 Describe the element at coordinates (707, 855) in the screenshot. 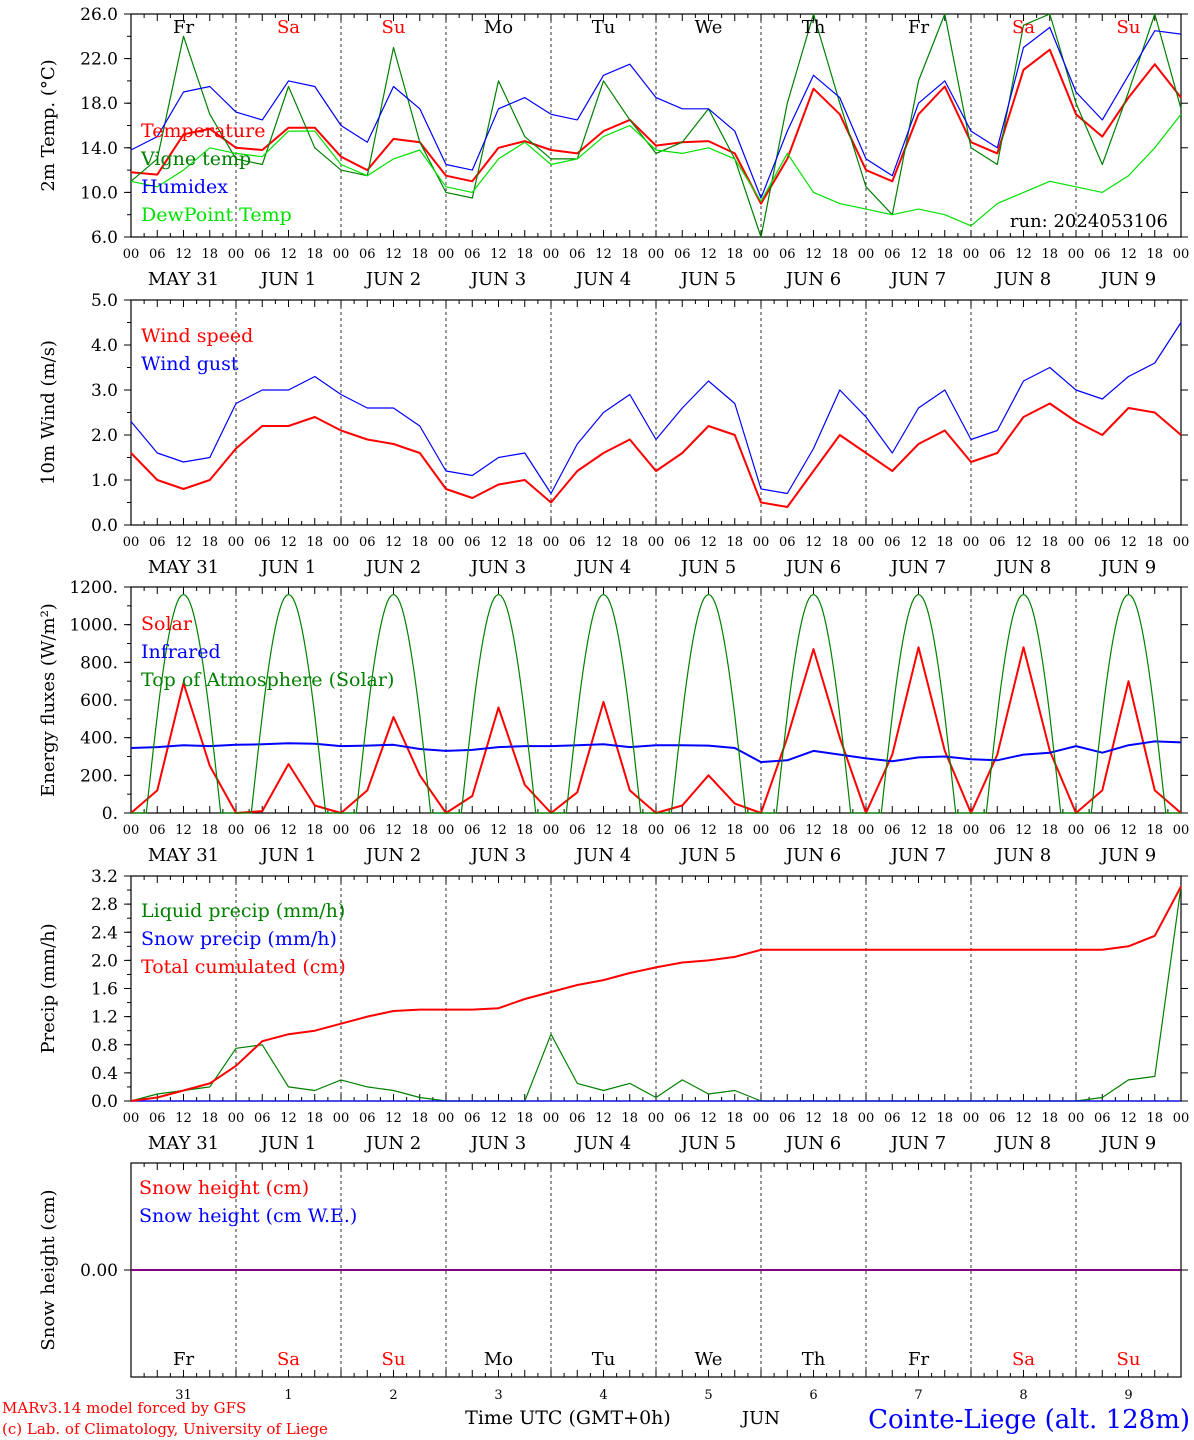

I see `date-label: JUN 5` at that location.